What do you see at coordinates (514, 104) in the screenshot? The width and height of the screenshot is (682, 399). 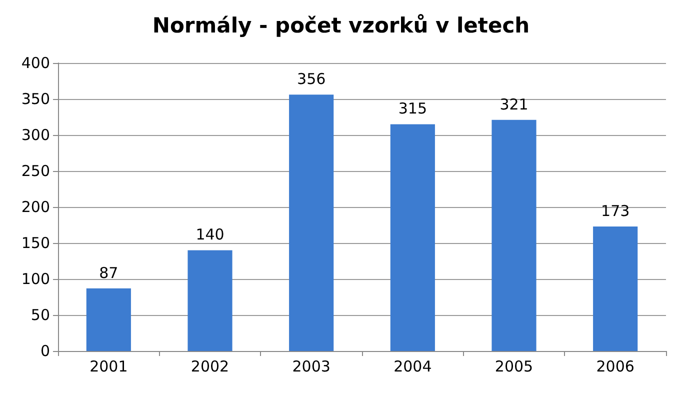 I see `data-label: 321` at bounding box center [514, 104].